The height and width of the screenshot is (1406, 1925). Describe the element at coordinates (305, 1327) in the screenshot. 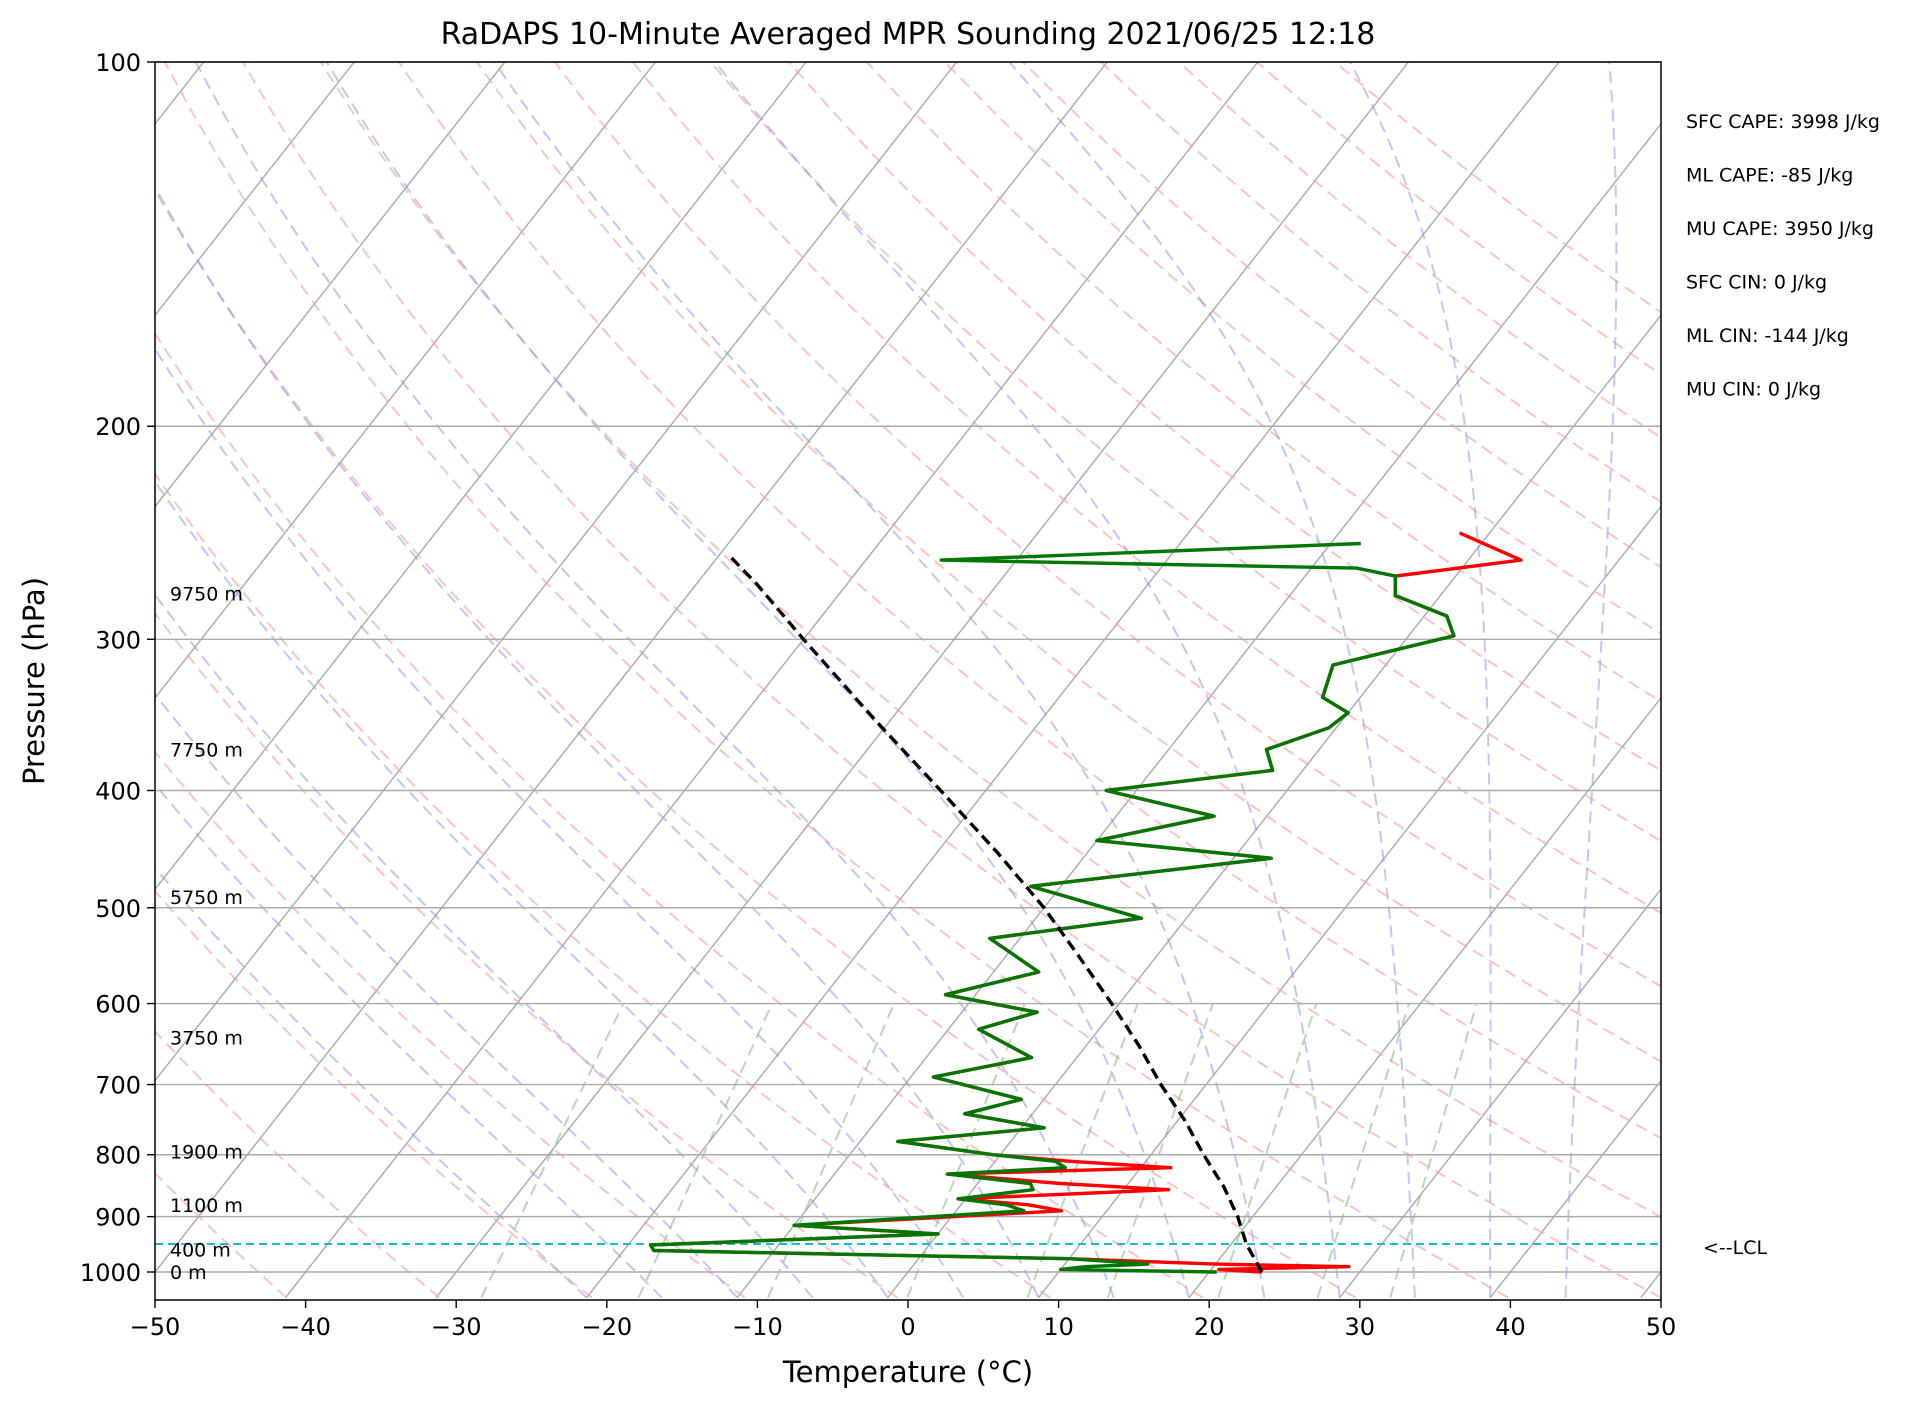

I see `x-tick-label: −40` at that location.